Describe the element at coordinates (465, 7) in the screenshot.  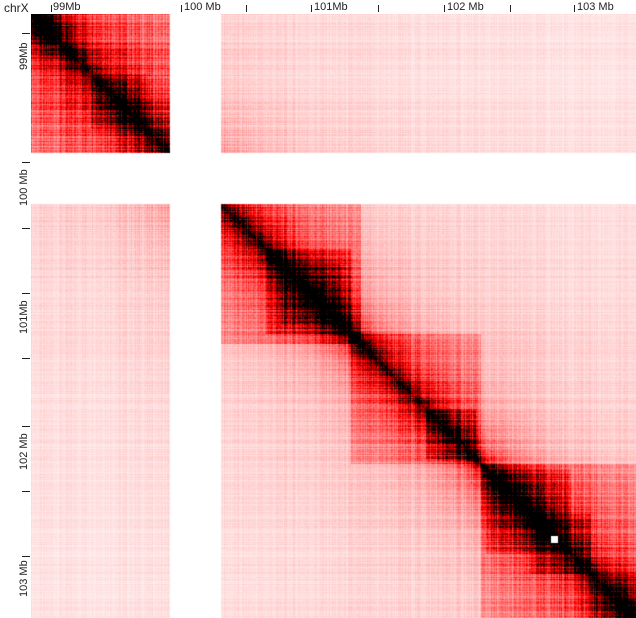
I see `x-label-102mb: 102 Mb` at that location.